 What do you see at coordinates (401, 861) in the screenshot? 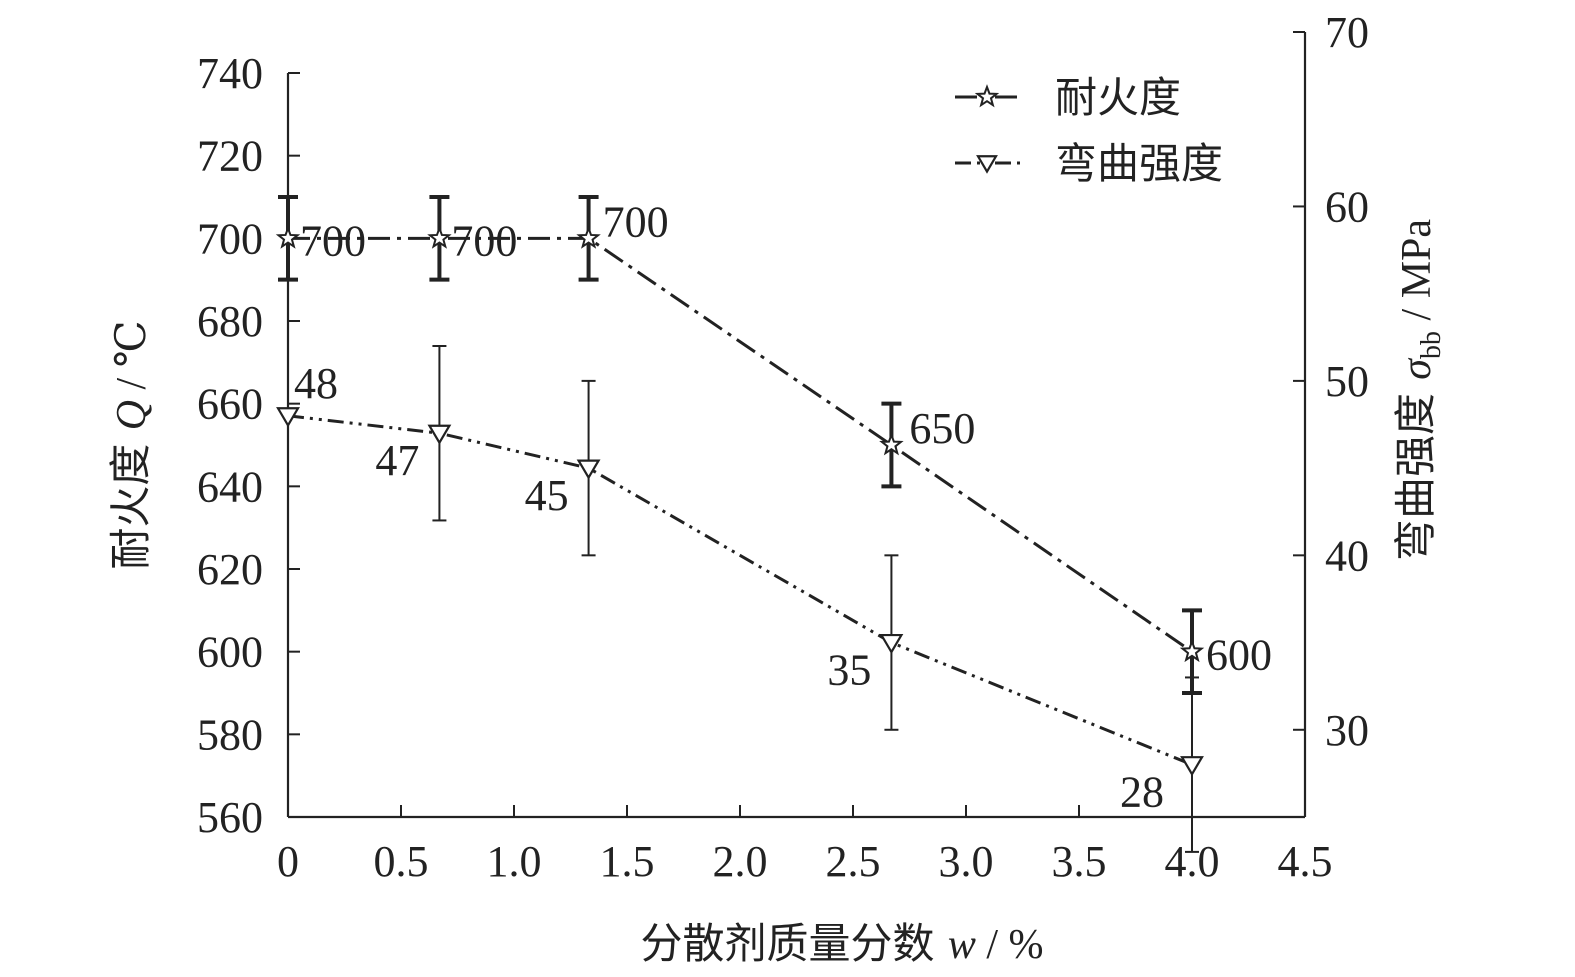
I see `x-tick-label: 0.5` at bounding box center [401, 861].